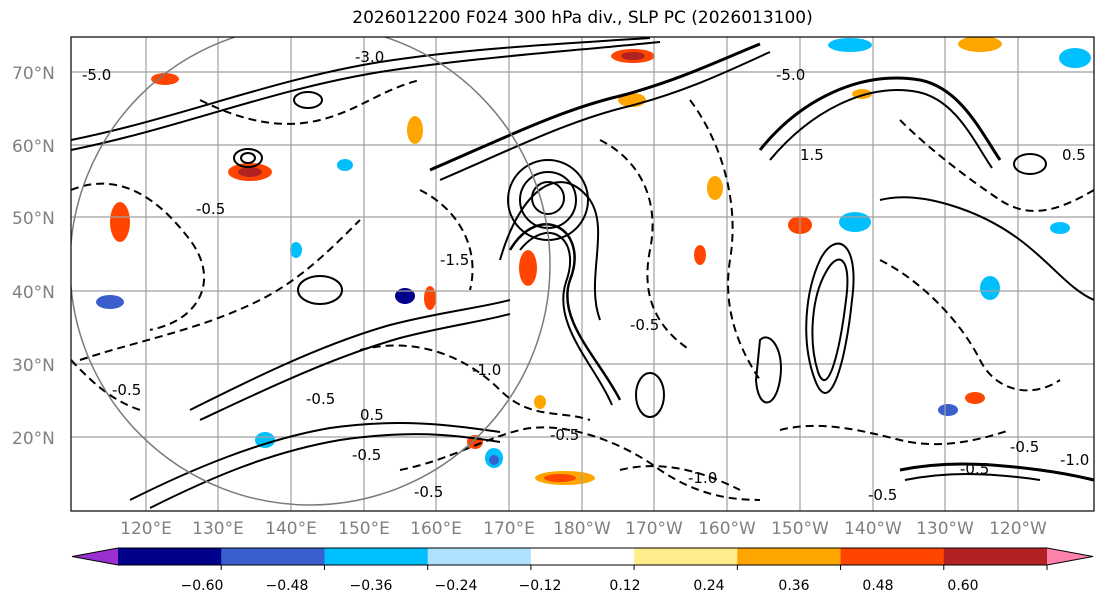  Describe the element at coordinates (454, 260) in the screenshot. I see `contour-label: -1.5` at that location.